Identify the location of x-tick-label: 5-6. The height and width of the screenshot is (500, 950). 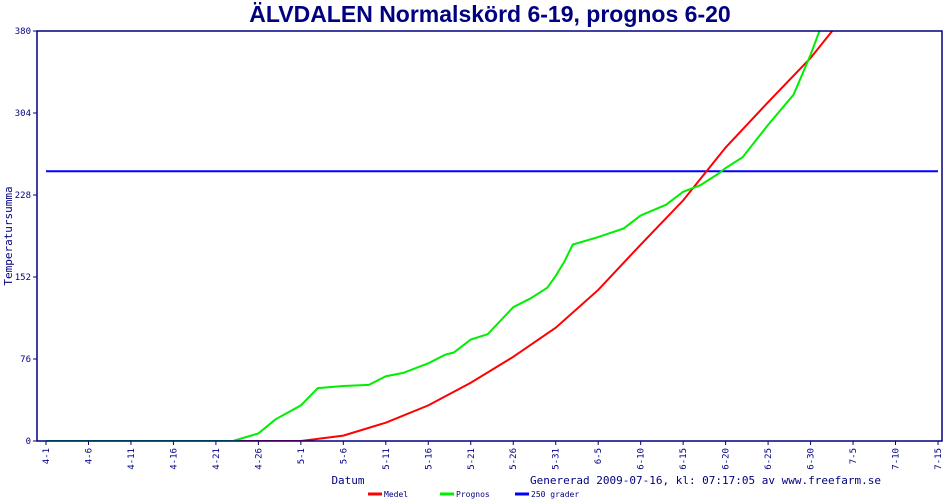
(344, 456).